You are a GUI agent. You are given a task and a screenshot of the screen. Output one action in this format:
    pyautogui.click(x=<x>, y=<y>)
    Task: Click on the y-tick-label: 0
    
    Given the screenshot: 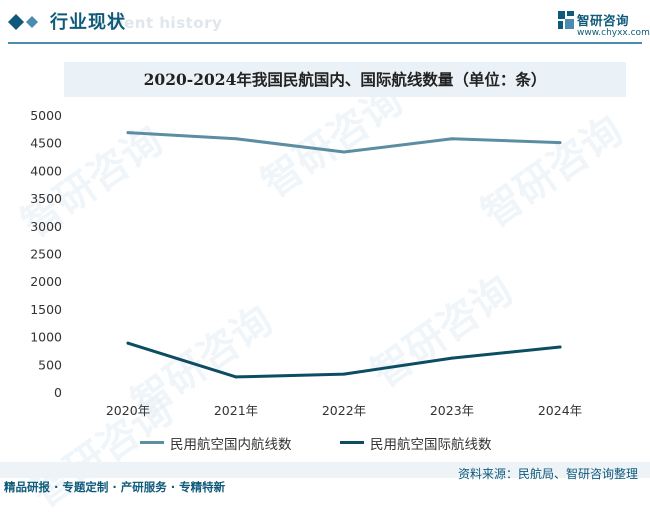 What is the action you would take?
    pyautogui.click(x=58, y=392)
    